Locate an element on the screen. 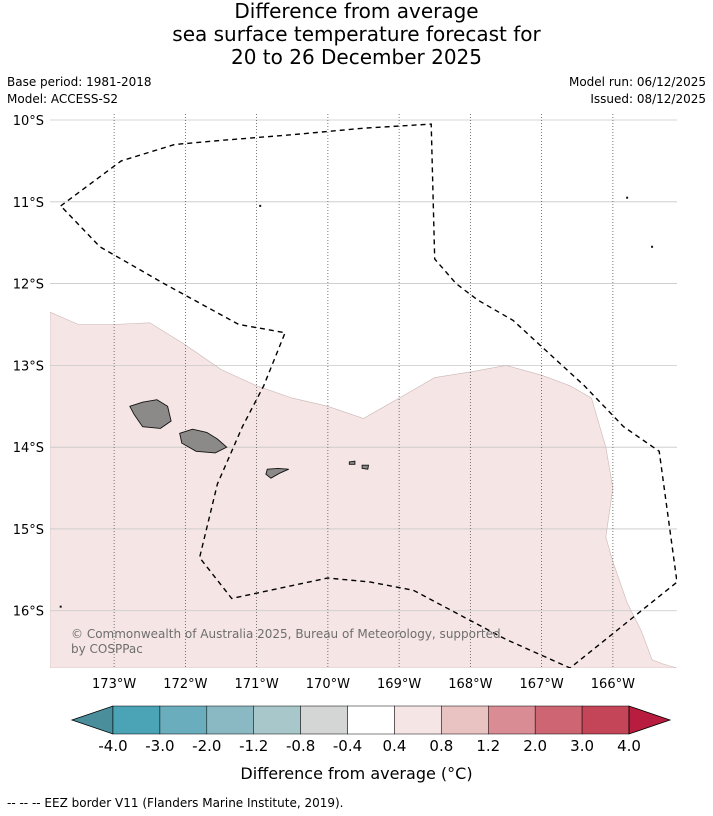 The width and height of the screenshot is (713, 816). colorbar-tick-label: 0.4 is located at coordinates (395, 746).